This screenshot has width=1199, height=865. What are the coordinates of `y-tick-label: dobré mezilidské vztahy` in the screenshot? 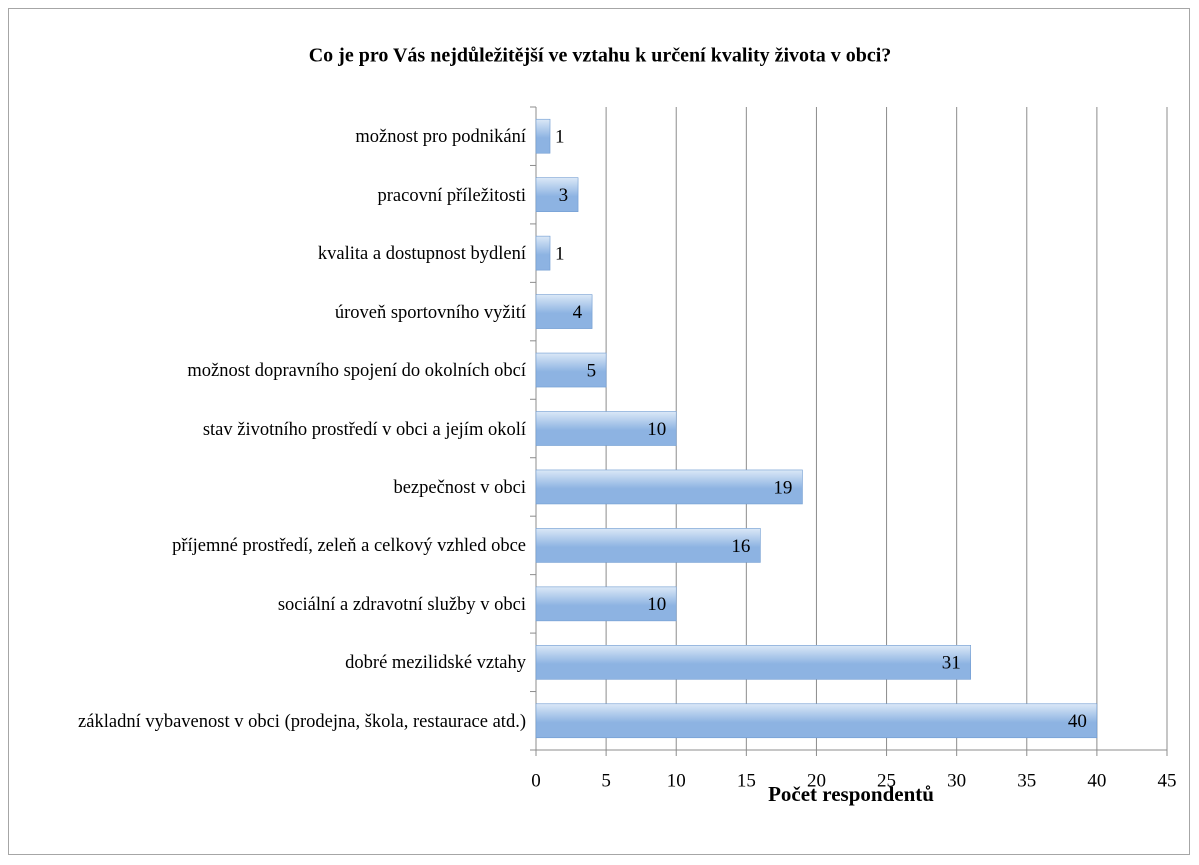 It's located at (435, 663).